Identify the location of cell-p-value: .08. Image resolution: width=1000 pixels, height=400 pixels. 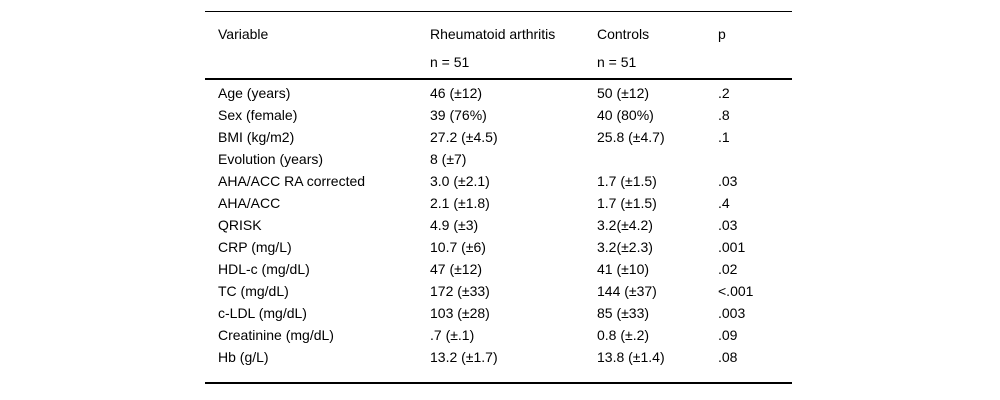
(728, 357).